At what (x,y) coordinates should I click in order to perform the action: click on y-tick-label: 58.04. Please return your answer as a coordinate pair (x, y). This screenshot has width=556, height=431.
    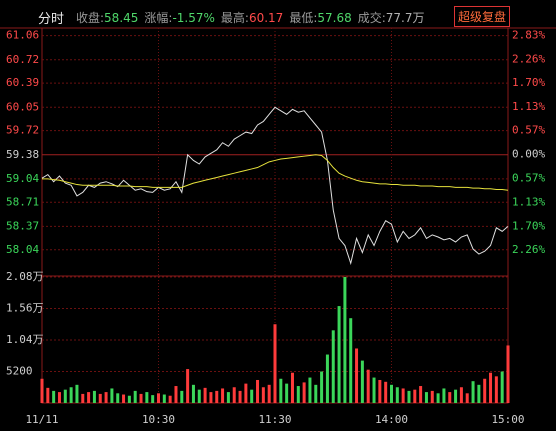
    Looking at the image, I should click on (22, 249).